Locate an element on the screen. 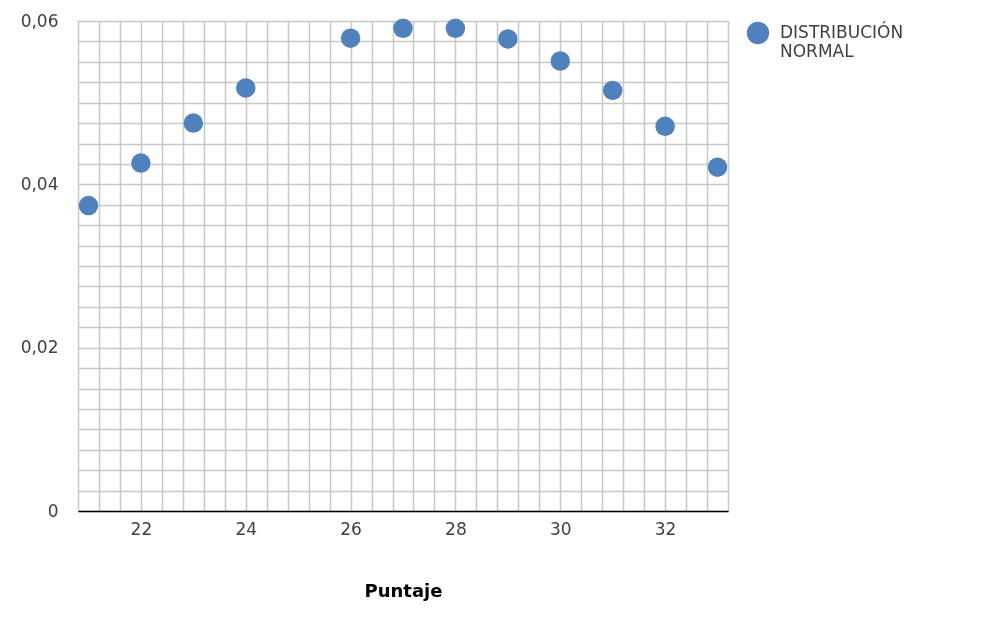 The image size is (1007, 631). x-tick-label: 22 is located at coordinates (141, 528).